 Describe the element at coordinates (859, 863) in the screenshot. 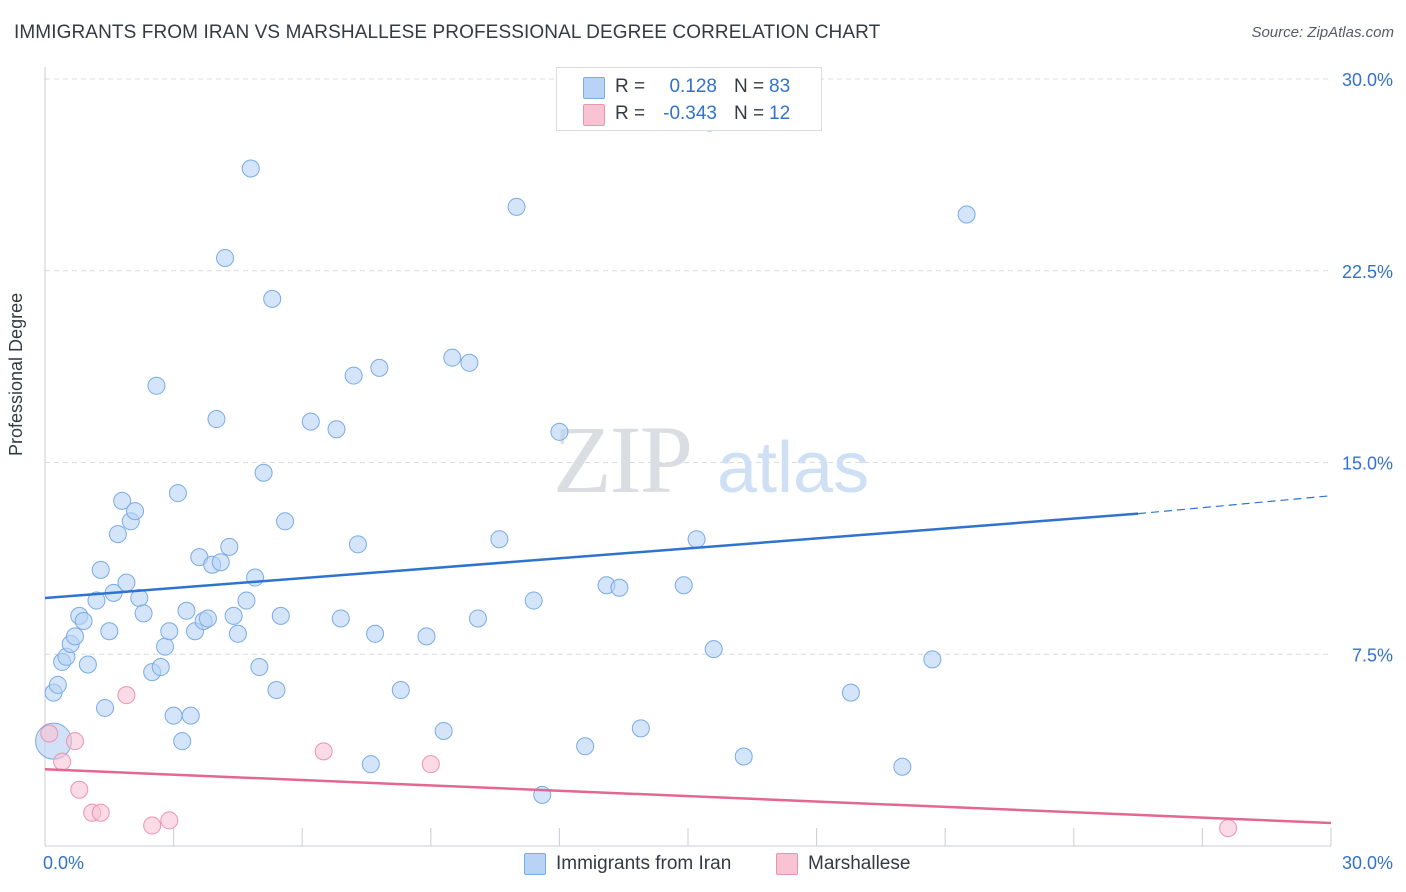

I see `series-label-marshallese: Marshallese` at that location.